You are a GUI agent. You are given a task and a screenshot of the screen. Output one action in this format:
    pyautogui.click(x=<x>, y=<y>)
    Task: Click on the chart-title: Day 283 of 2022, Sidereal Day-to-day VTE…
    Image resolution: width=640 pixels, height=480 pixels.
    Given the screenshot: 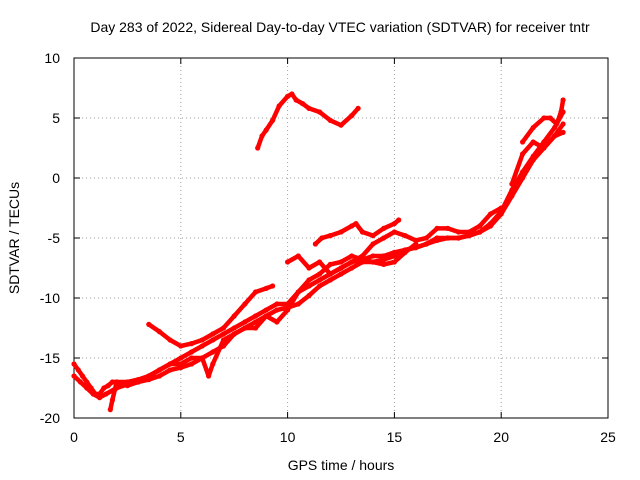 What is the action you would take?
    pyautogui.click(x=340, y=27)
    